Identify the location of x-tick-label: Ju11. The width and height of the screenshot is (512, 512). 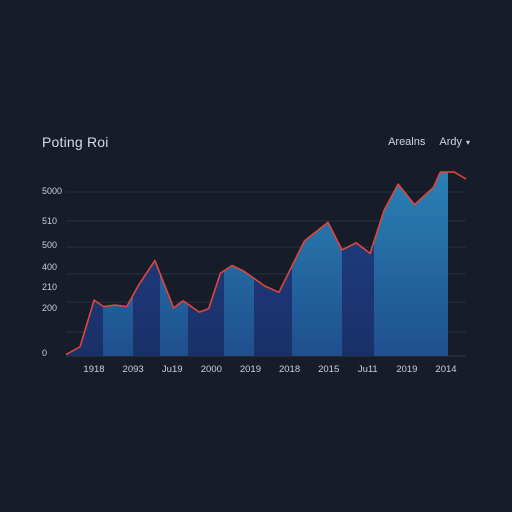
(368, 369).